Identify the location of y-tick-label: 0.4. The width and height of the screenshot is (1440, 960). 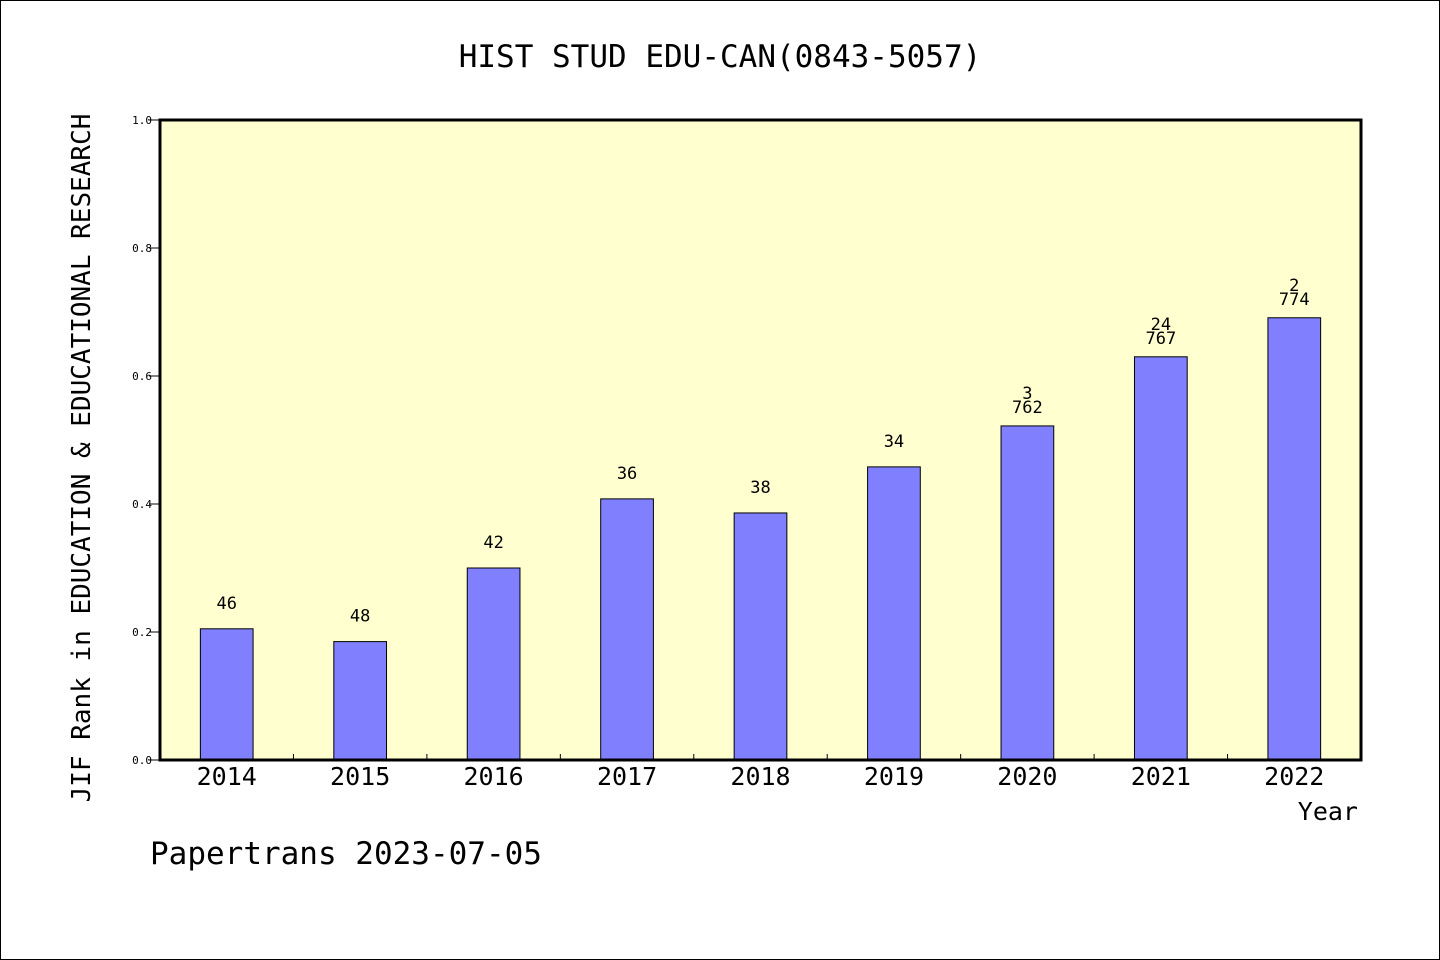
(142, 504).